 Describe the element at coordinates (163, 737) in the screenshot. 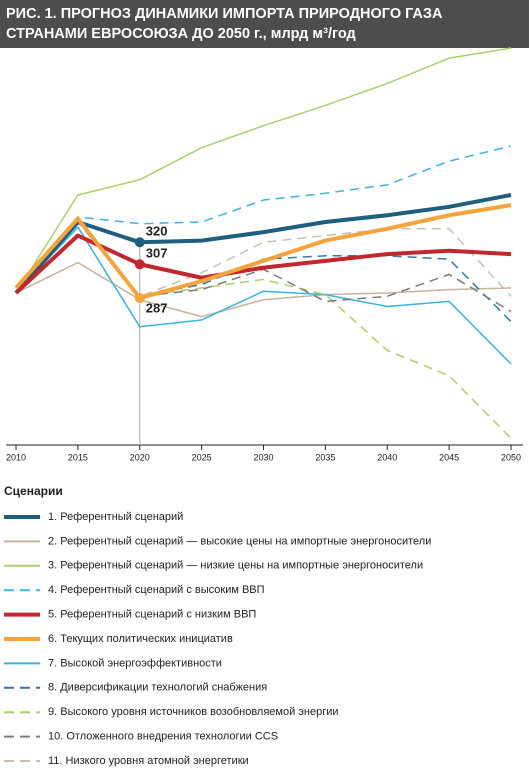

I see `legend-label: 10. Отложенного внедрения технологии CCS` at that location.